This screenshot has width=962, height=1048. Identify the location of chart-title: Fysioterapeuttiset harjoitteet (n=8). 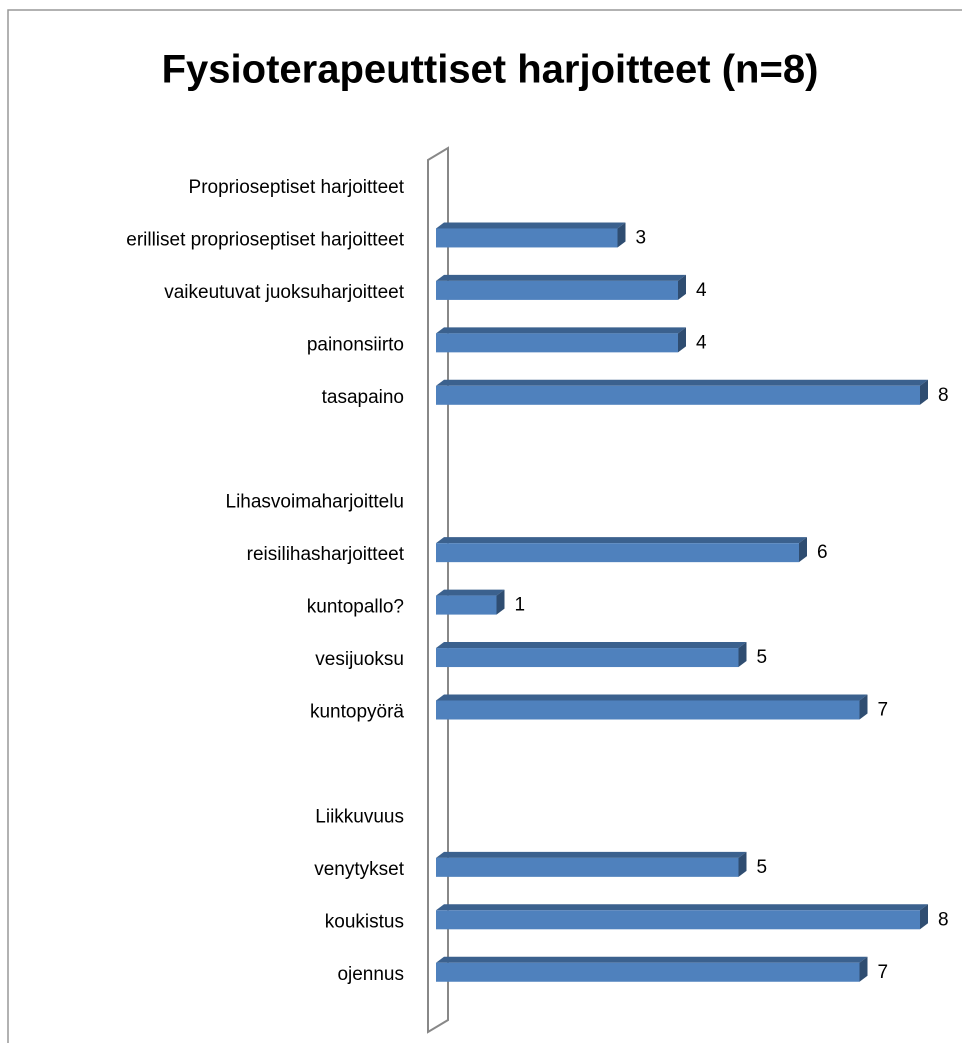
(490, 70).